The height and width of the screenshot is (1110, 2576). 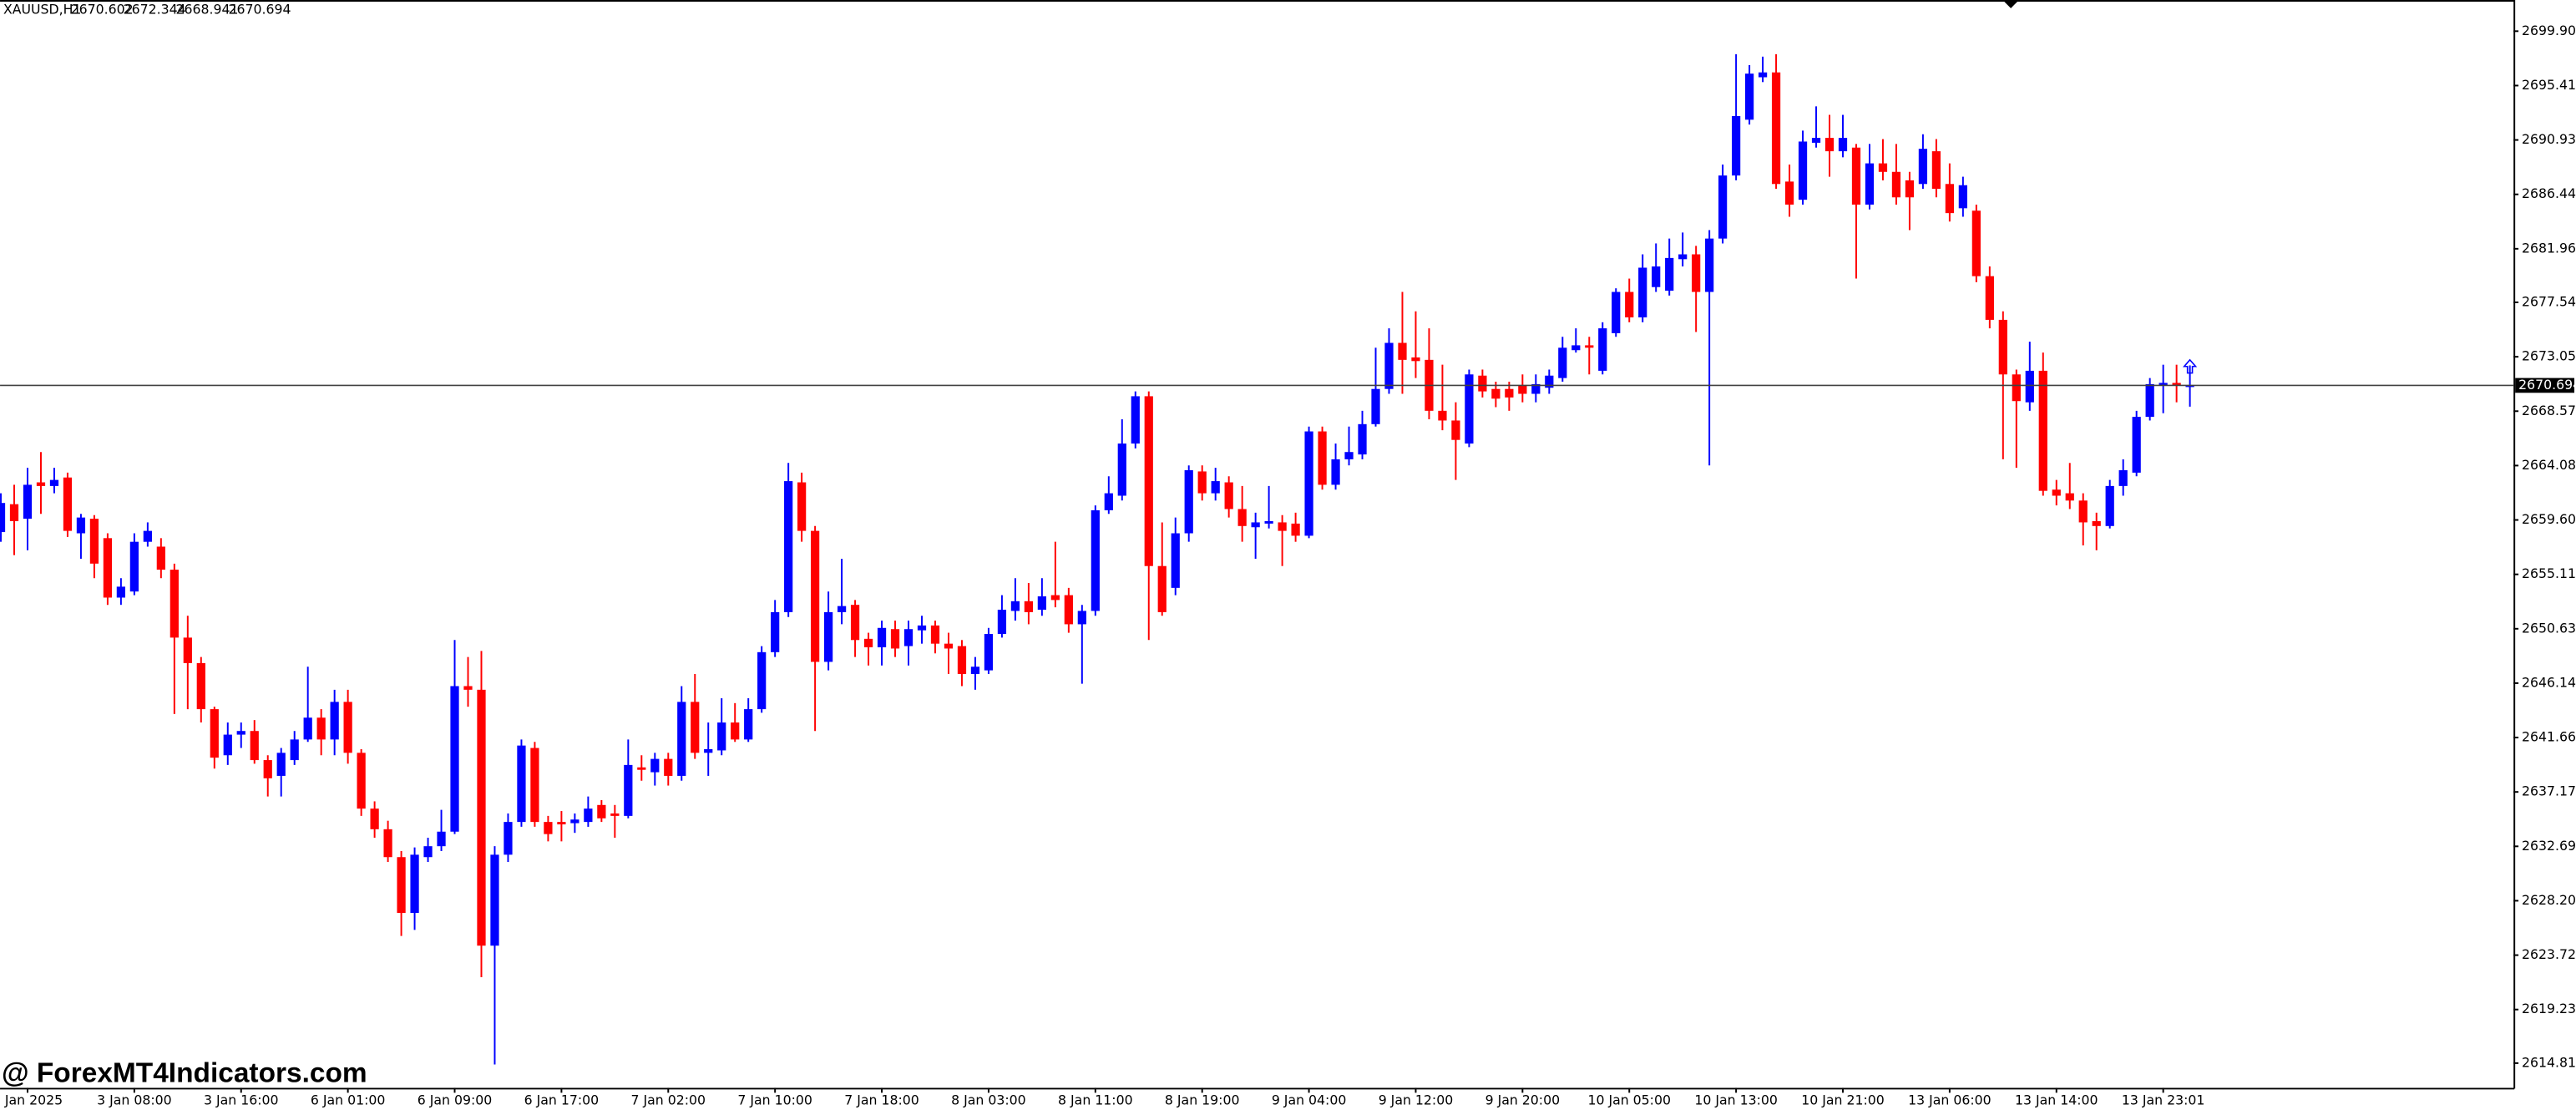 What do you see at coordinates (2549, 519) in the screenshot?
I see `y-tick-label: 2659.600` at bounding box center [2549, 519].